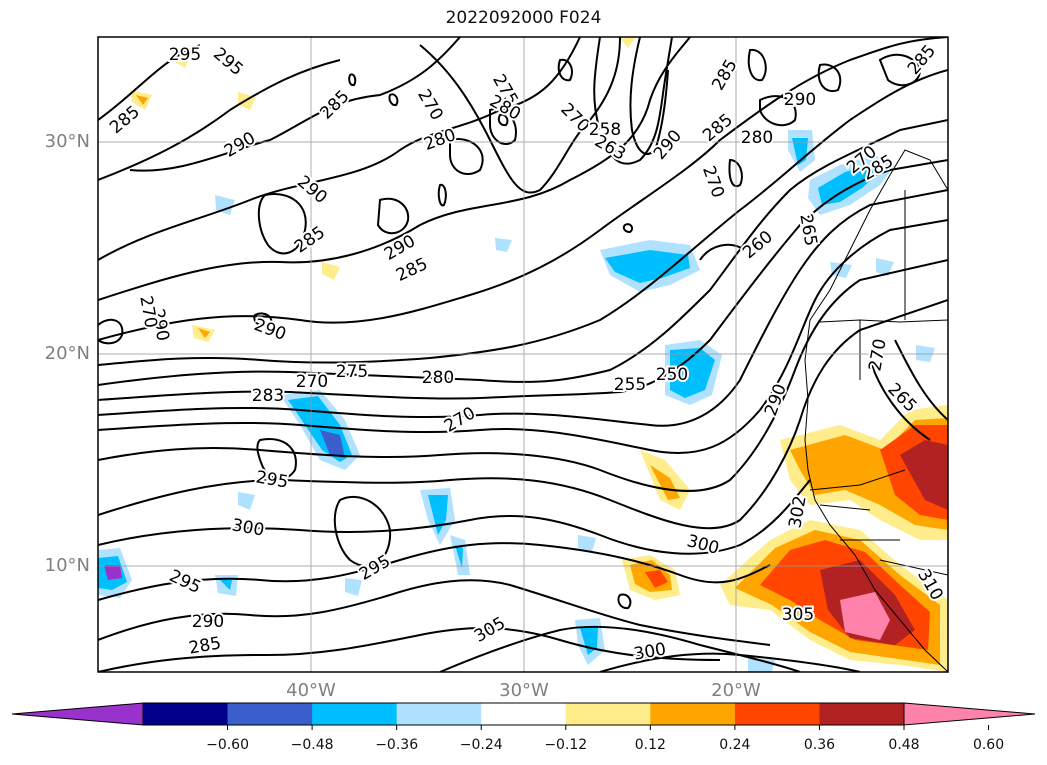 The image size is (1047, 765). What do you see at coordinates (735, 745) in the screenshot?
I see `colorbar-tick-label: 0.24` at bounding box center [735, 745].